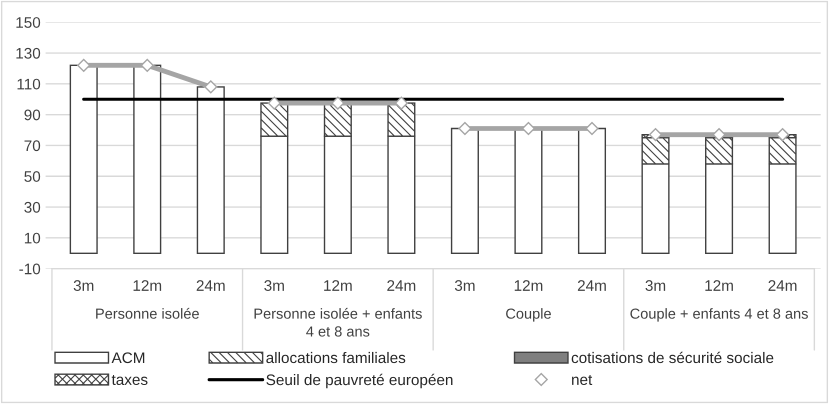 The height and width of the screenshot is (404, 829). I want to click on legend-label: net, so click(582, 380).